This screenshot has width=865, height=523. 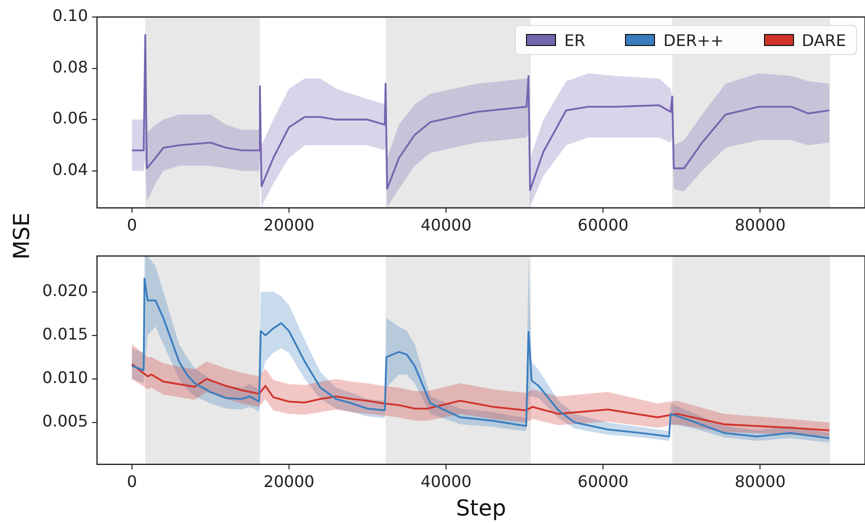 I want to click on x-axis-title: Step, so click(x=481, y=509).